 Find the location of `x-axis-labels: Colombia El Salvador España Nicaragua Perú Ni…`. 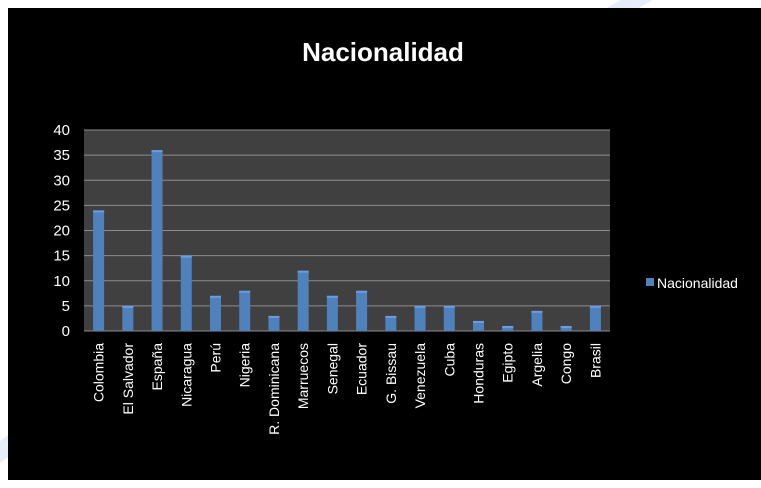

x-axis-labels: Colombia El Salvador España Nicaragua Perú Ni… is located at coordinates (347, 389).